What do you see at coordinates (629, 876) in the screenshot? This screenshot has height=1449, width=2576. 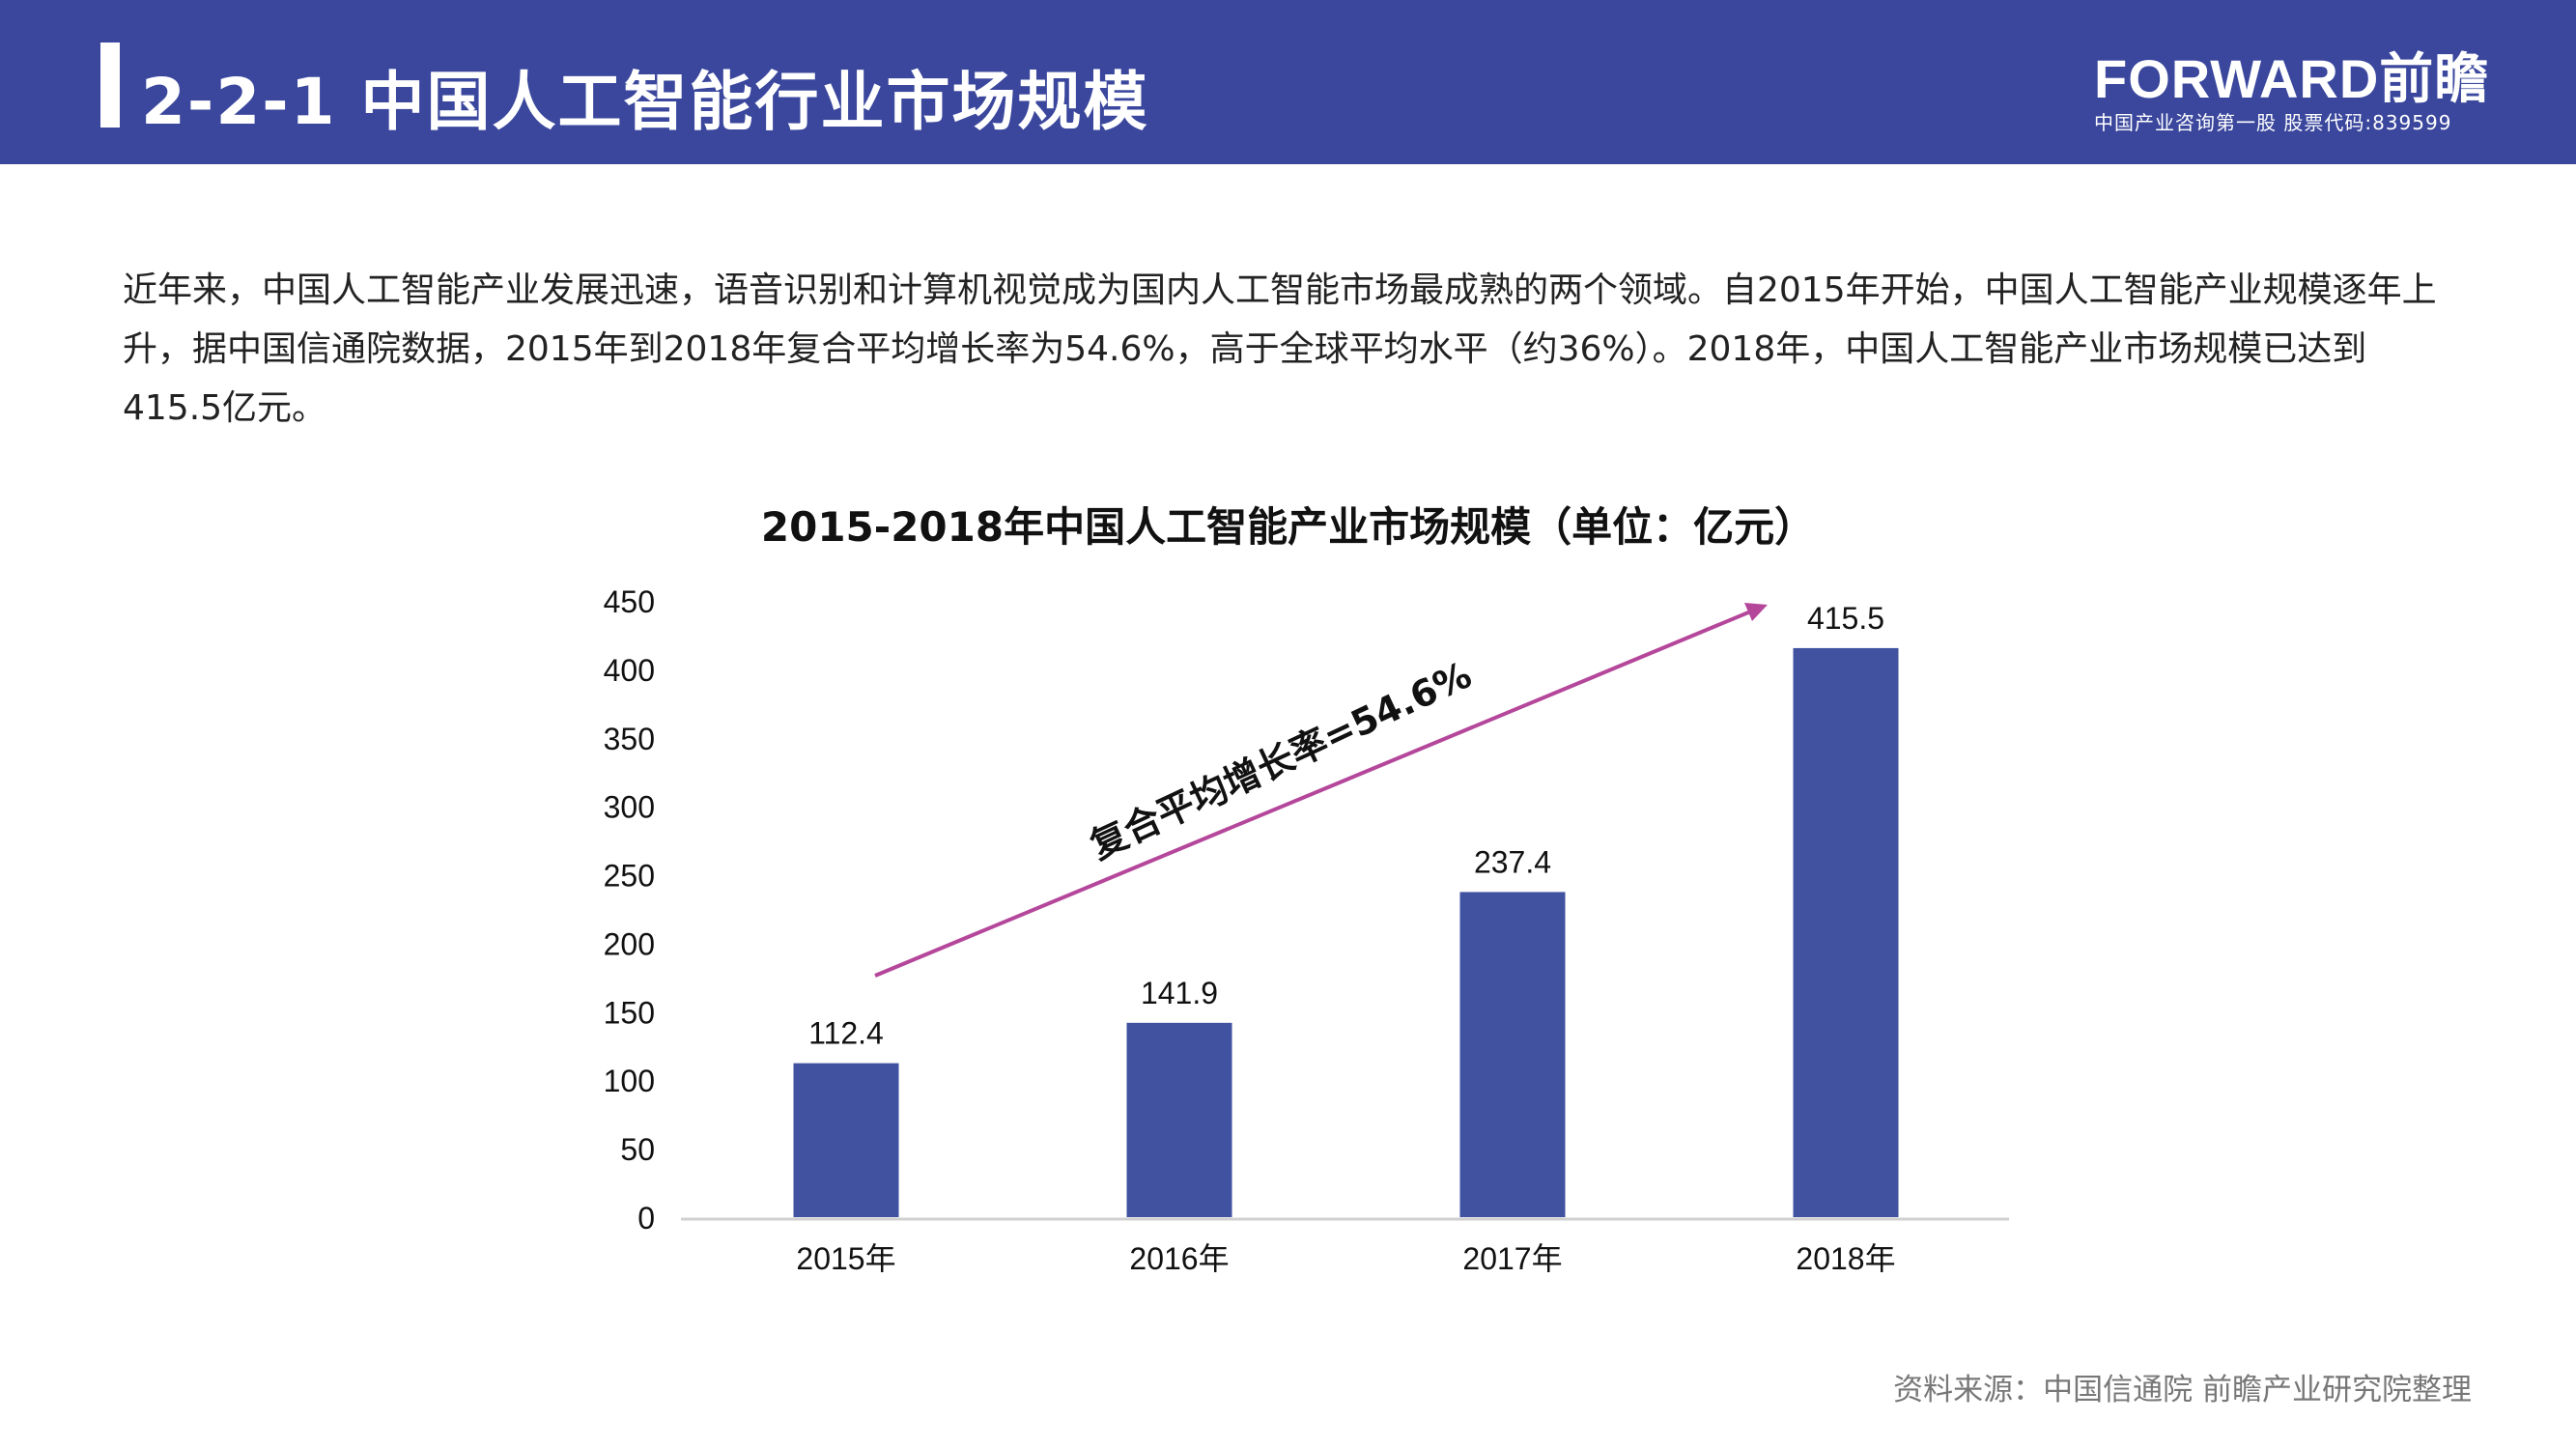 I see `y-tick-label: 250` at bounding box center [629, 876].